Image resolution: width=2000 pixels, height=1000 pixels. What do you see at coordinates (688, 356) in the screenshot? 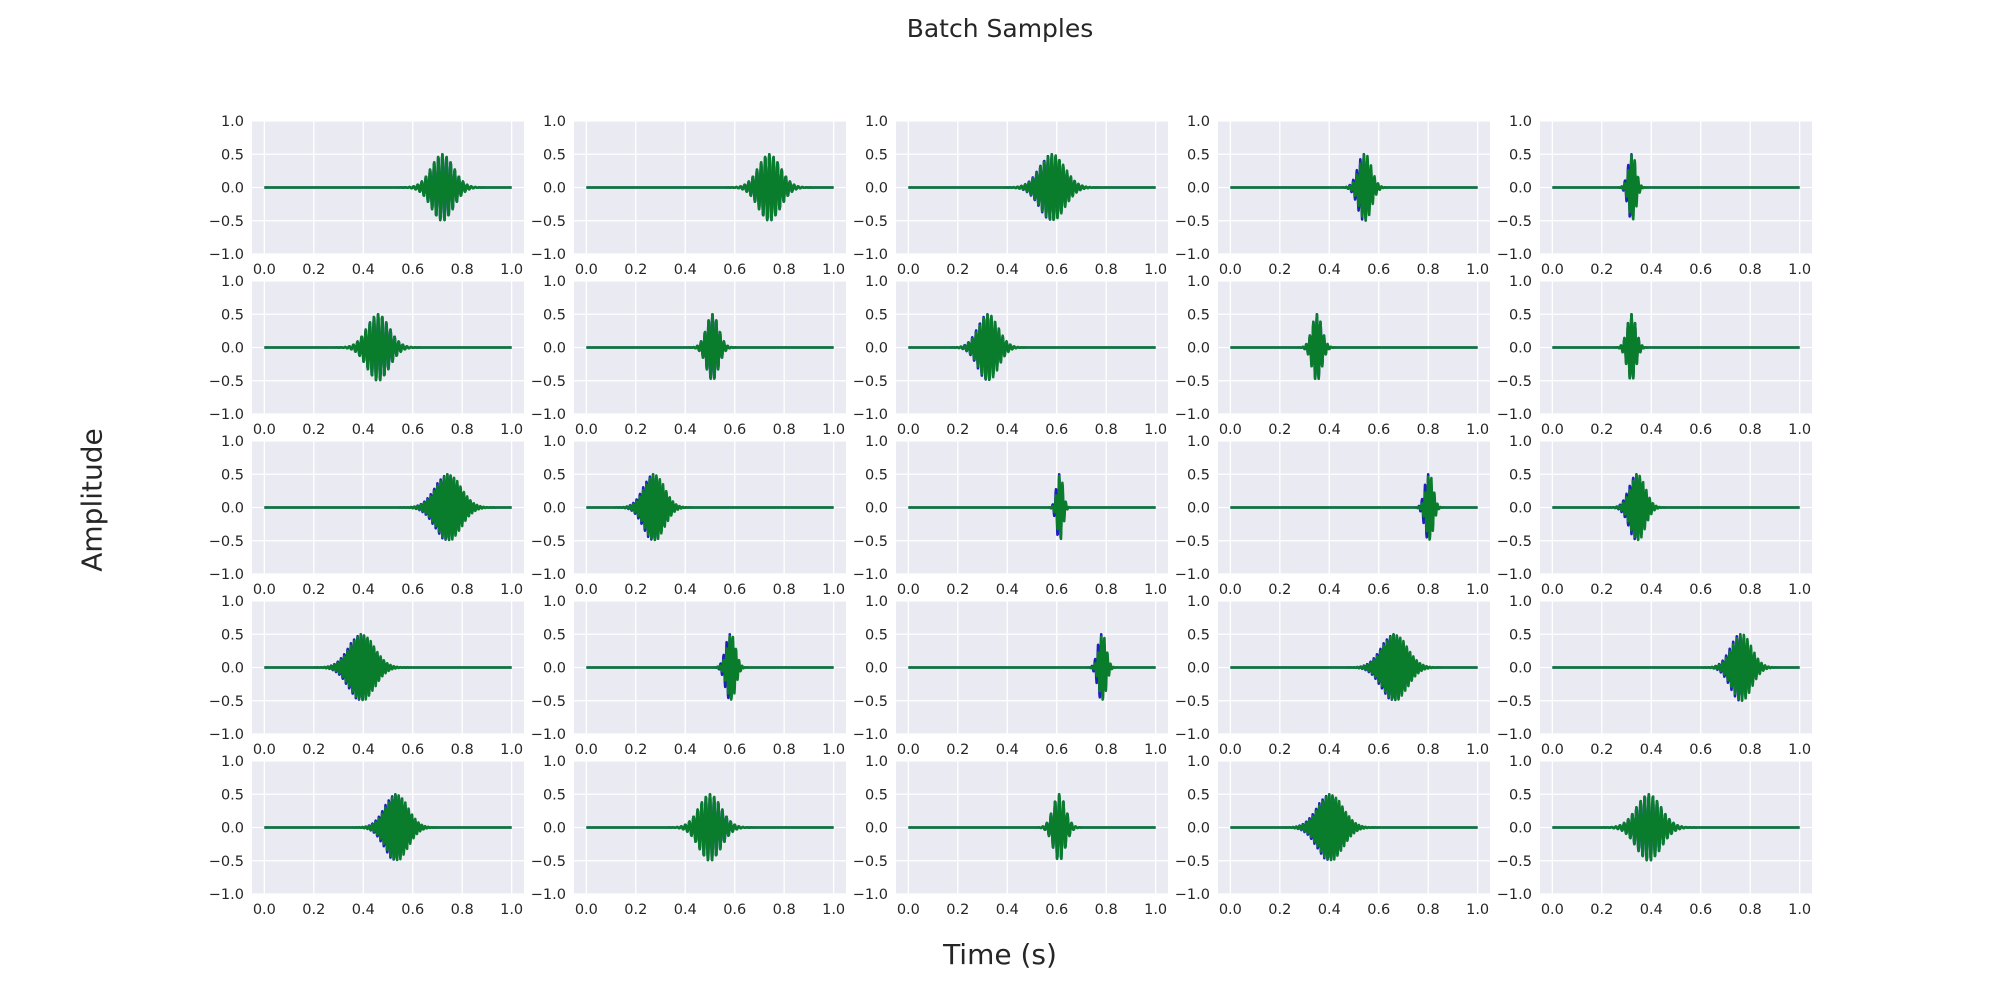
I see `subplot-7: 0.0 0.2 0.4 0.6 0.8 1.0 1.0 0.5 0.0 −0.5 −1.0` at bounding box center [688, 356].